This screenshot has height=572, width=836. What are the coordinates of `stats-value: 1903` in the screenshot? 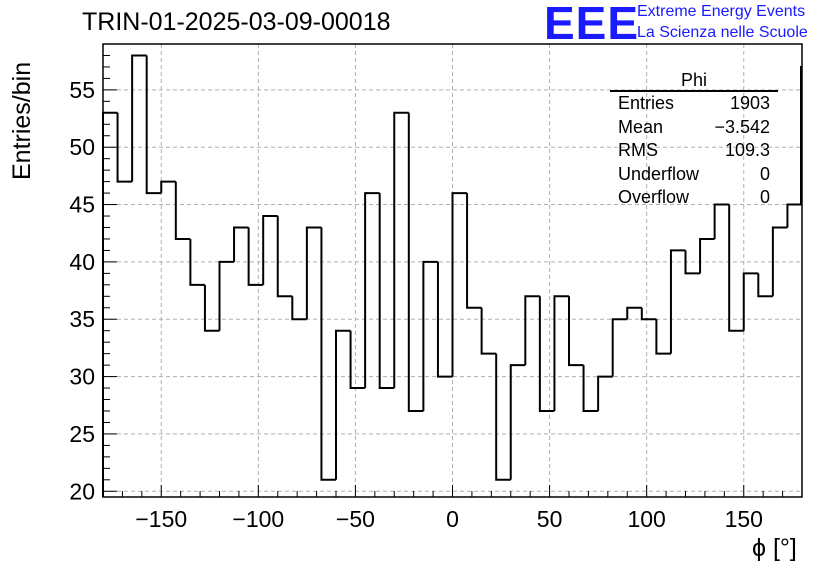 It's located at (749, 103).